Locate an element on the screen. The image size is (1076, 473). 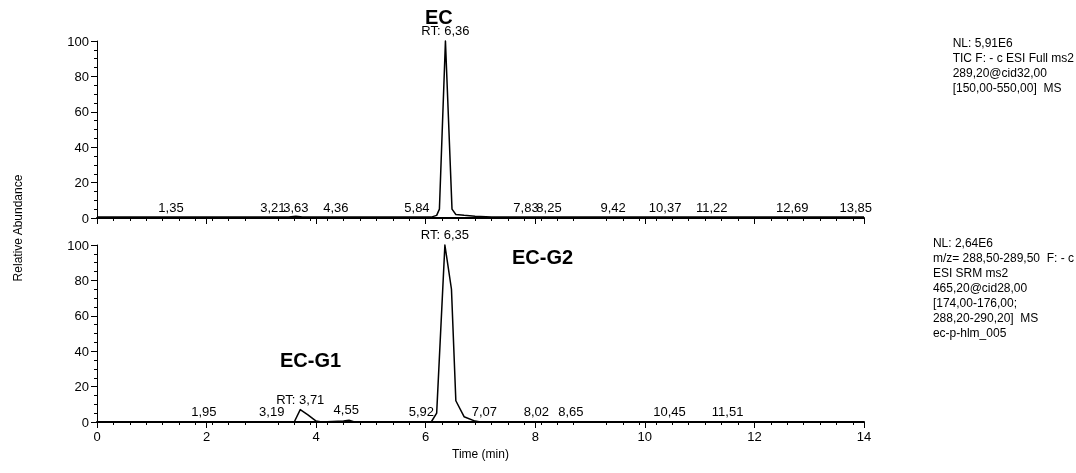
text: NL: 2,64E6 m/z= 288,50-289,50 F: - c ESI SRM ms2 465,20@cid28,00 [174,00-176,00; 288,20-290,20] MS ec-p-hlm_005 is located at coordinates (1003, 287).